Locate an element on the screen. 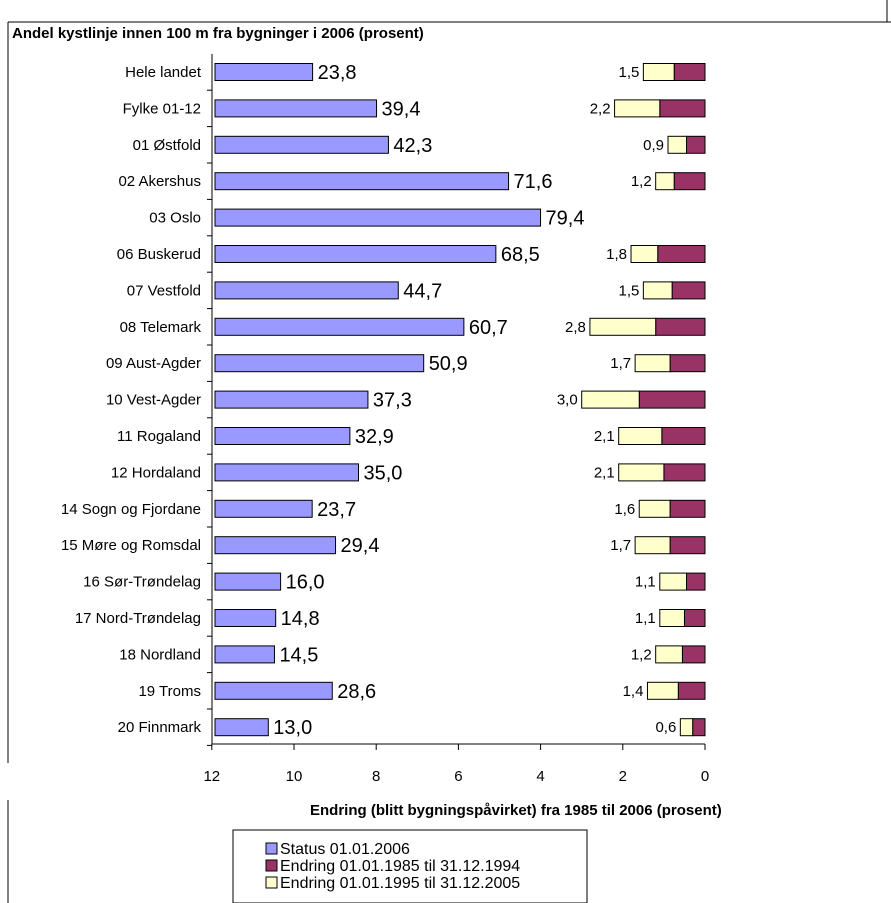 Image resolution: width=891 pixels, height=903 pixels. change-total-label: 1,5 is located at coordinates (628, 290).